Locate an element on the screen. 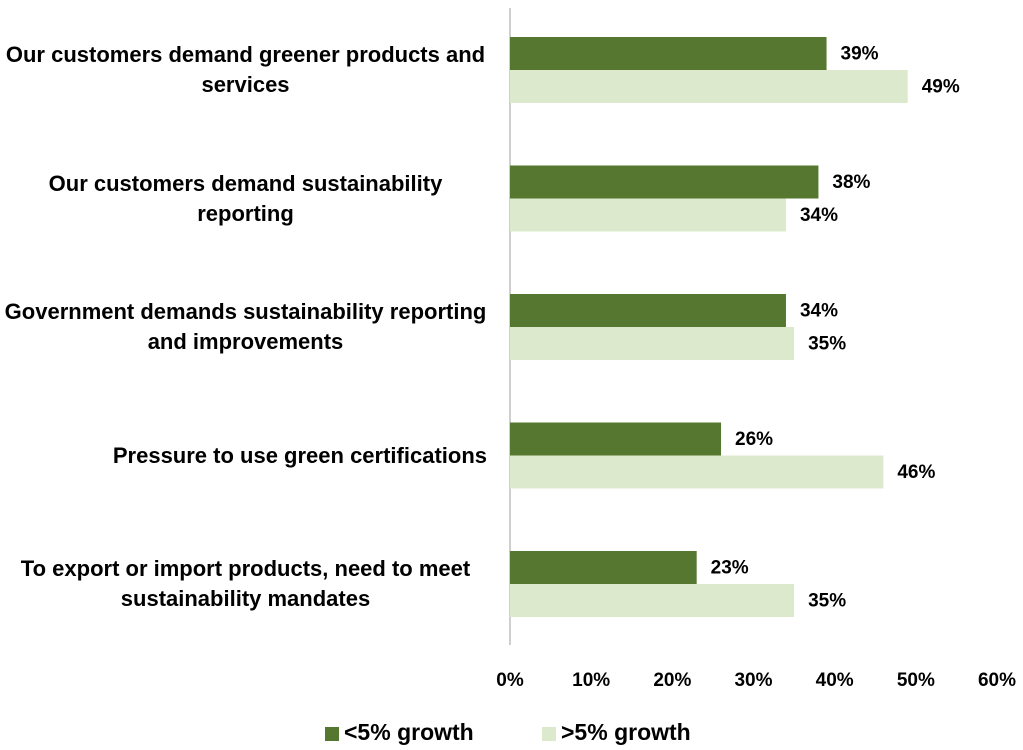 Image resolution: width=1023 pixels, height=750 pixels. category-text: Pressure to use green certifications is located at coordinates (299, 455).